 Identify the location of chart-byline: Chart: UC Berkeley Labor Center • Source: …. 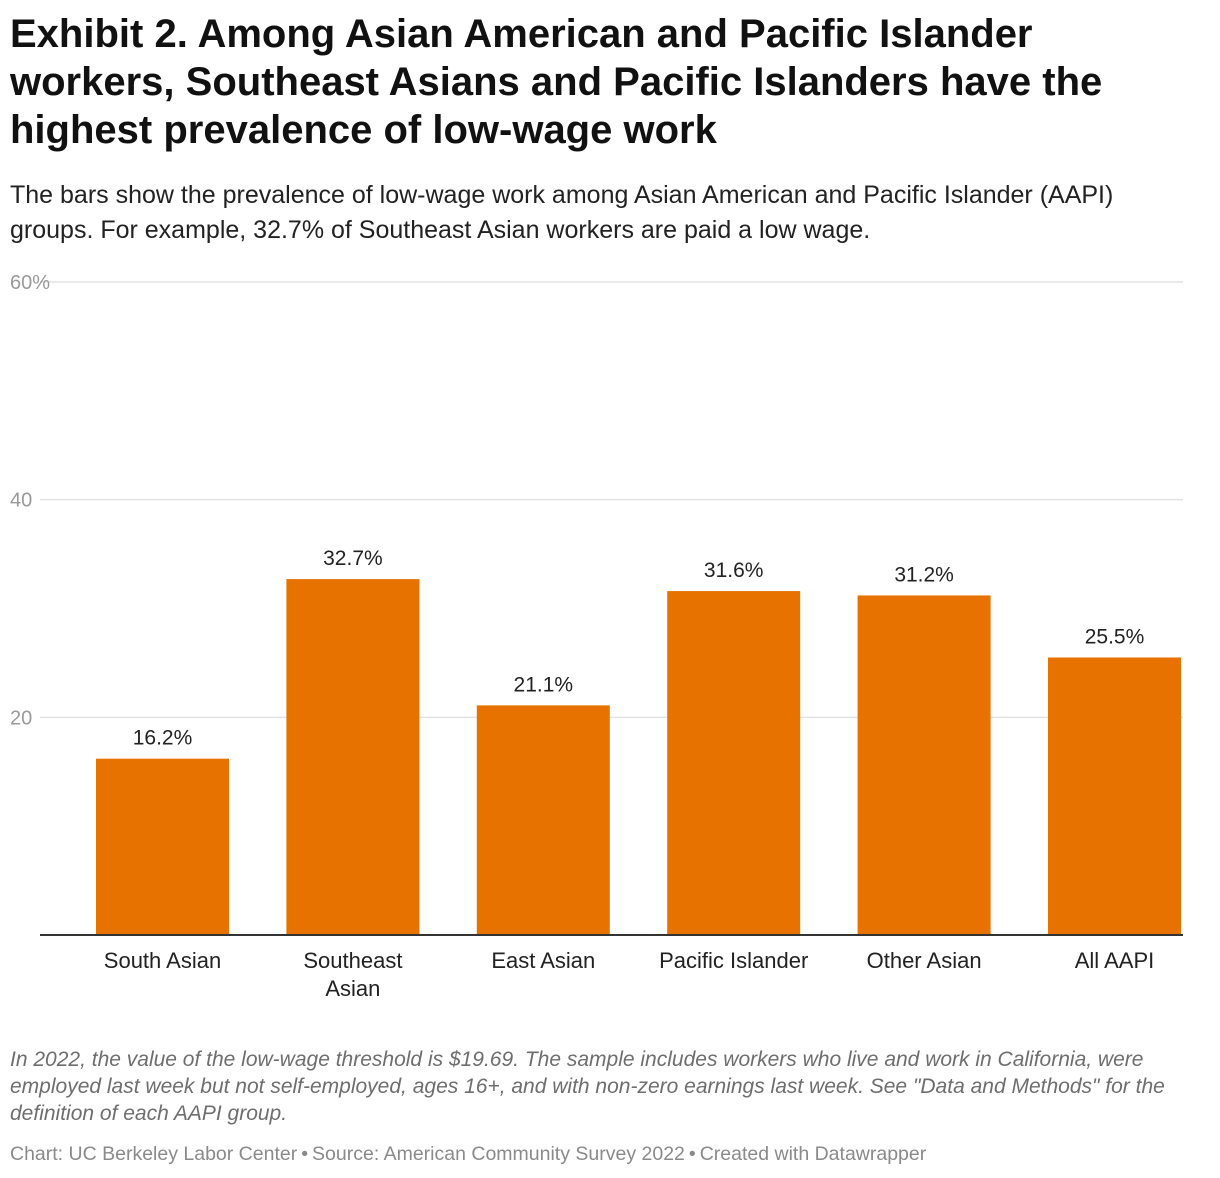
(605, 1154).